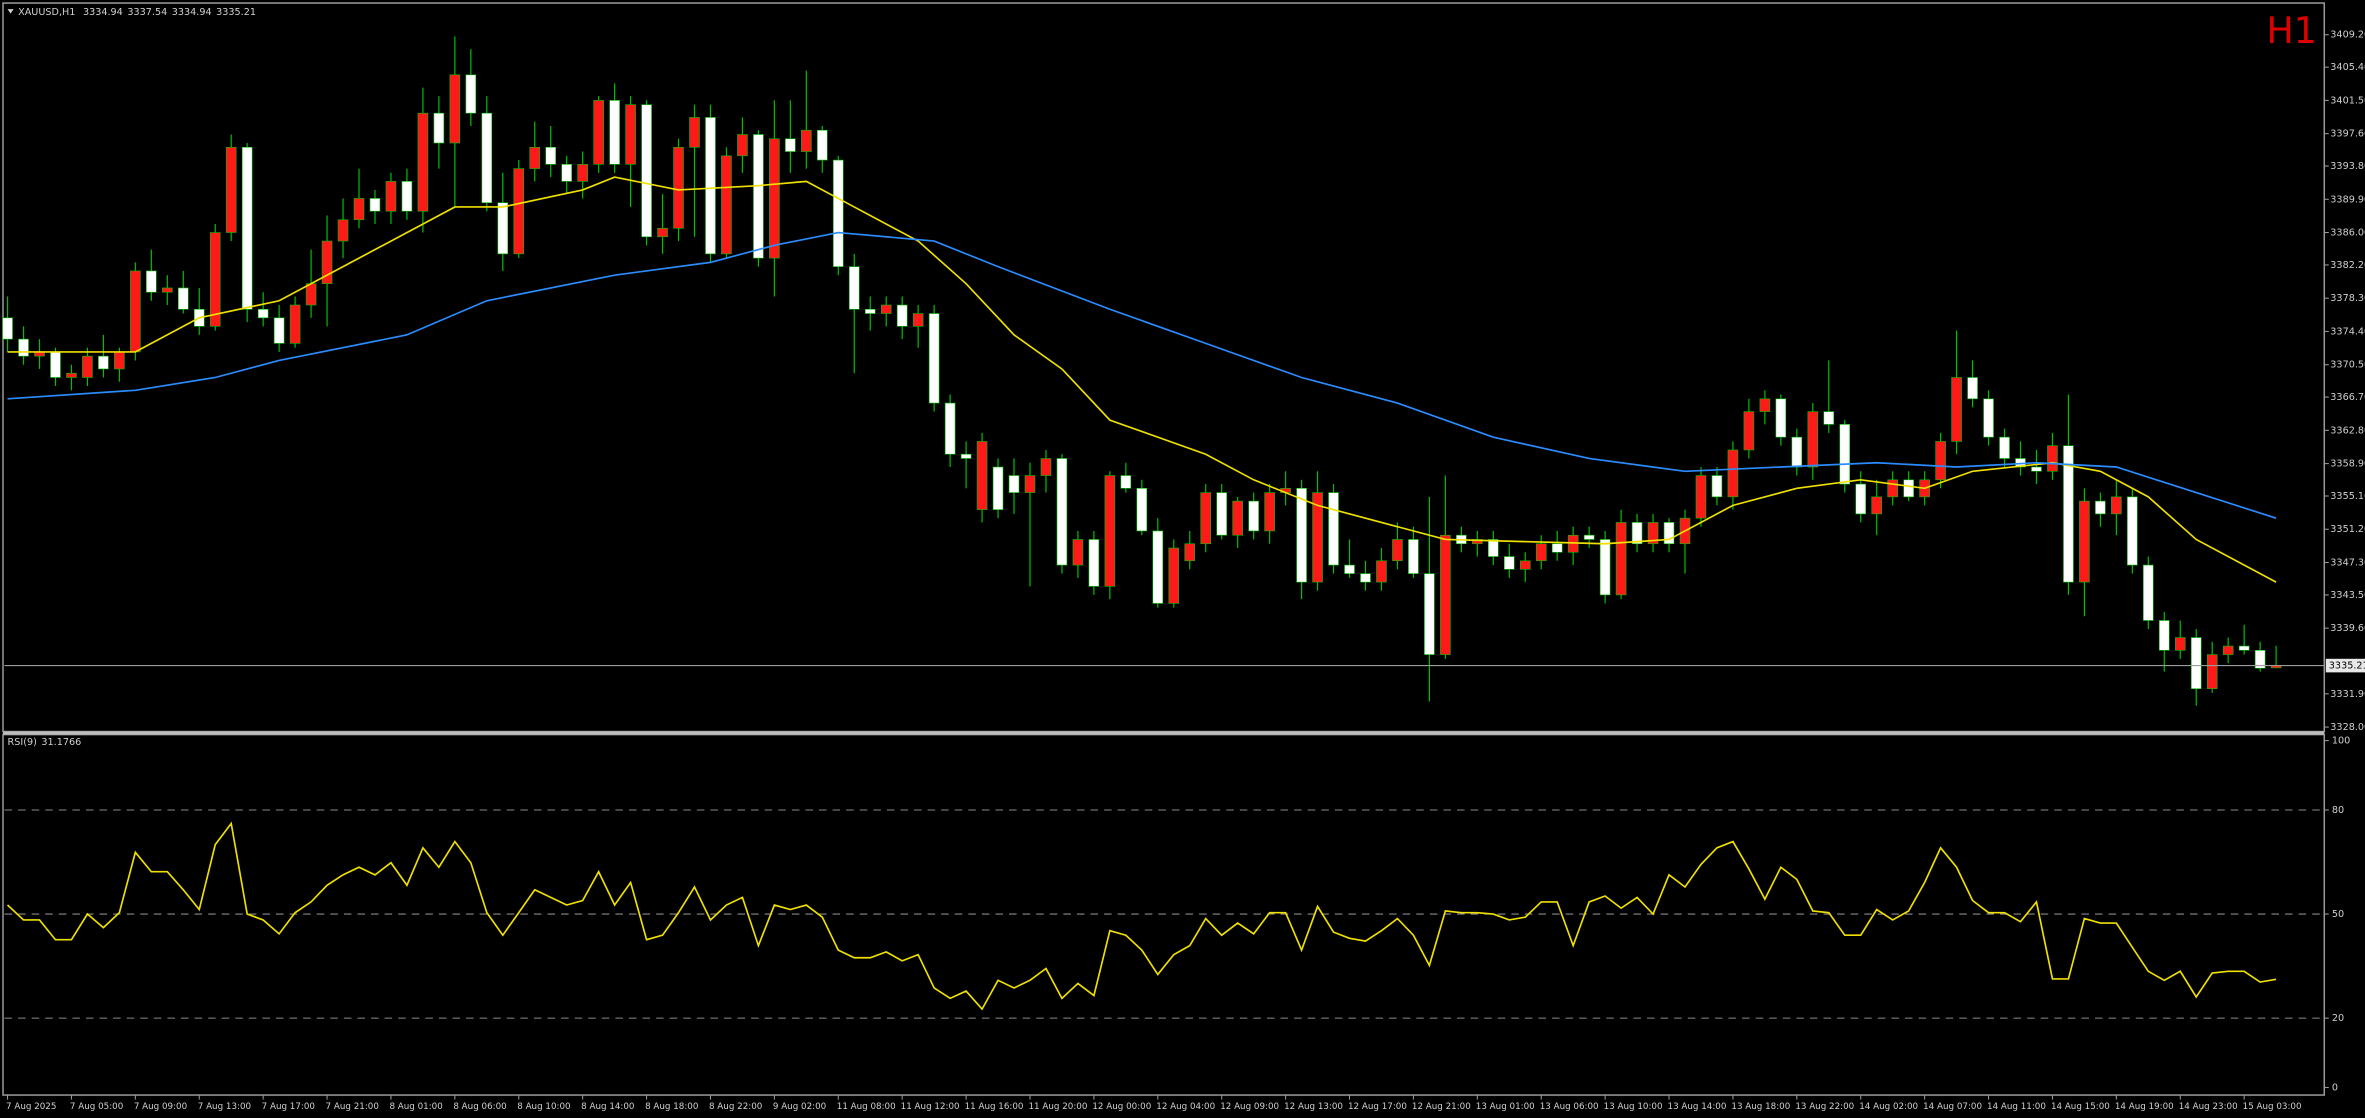  I want to click on x-tick-label: 15 Aug 03:00, so click(2272, 1107).